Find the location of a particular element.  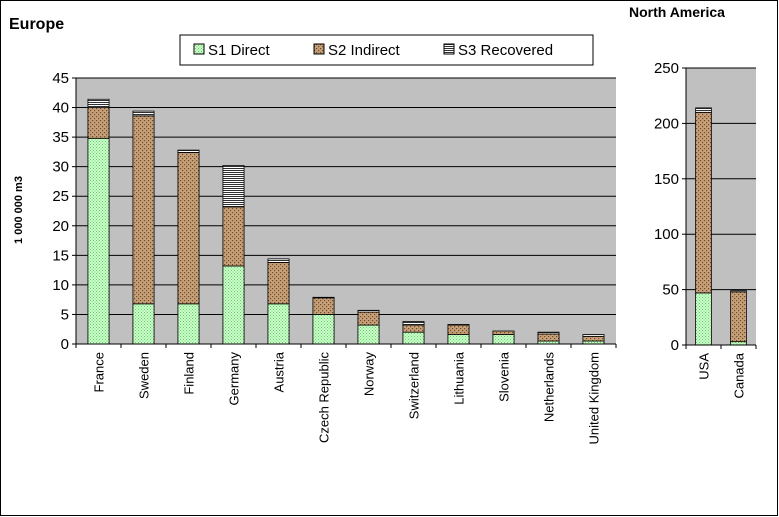

europe-y-tick-label: 10 is located at coordinates (60, 285).